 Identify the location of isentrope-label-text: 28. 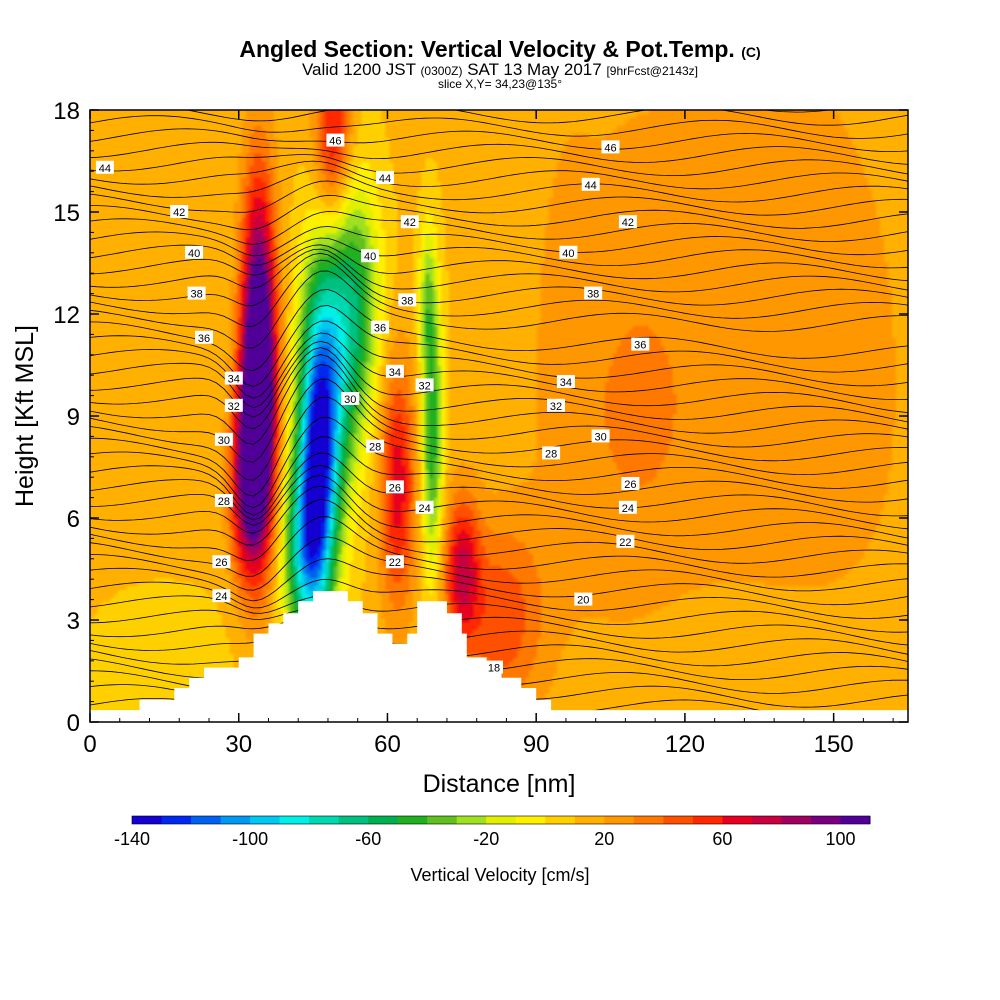
(375, 448).